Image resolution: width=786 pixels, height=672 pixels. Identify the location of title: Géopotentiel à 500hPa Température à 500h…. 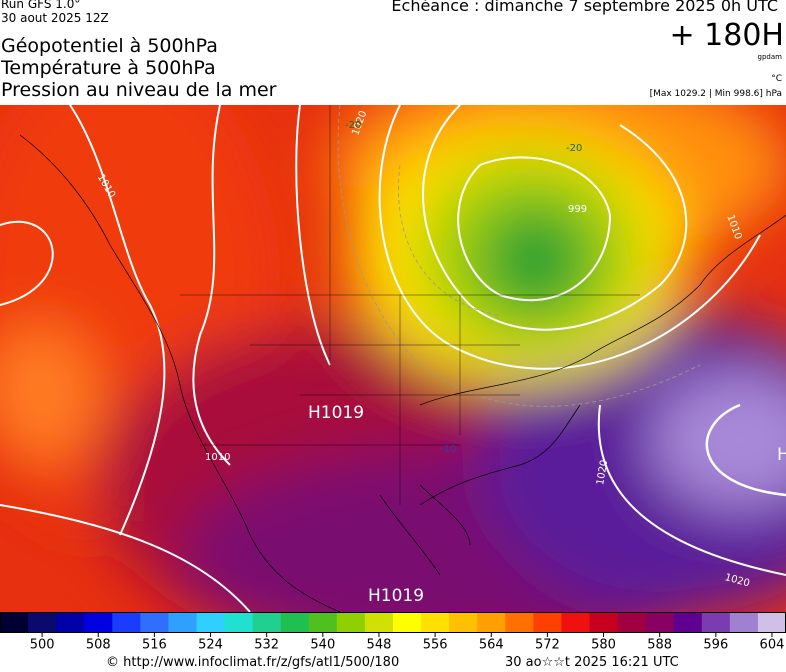
(138, 68).